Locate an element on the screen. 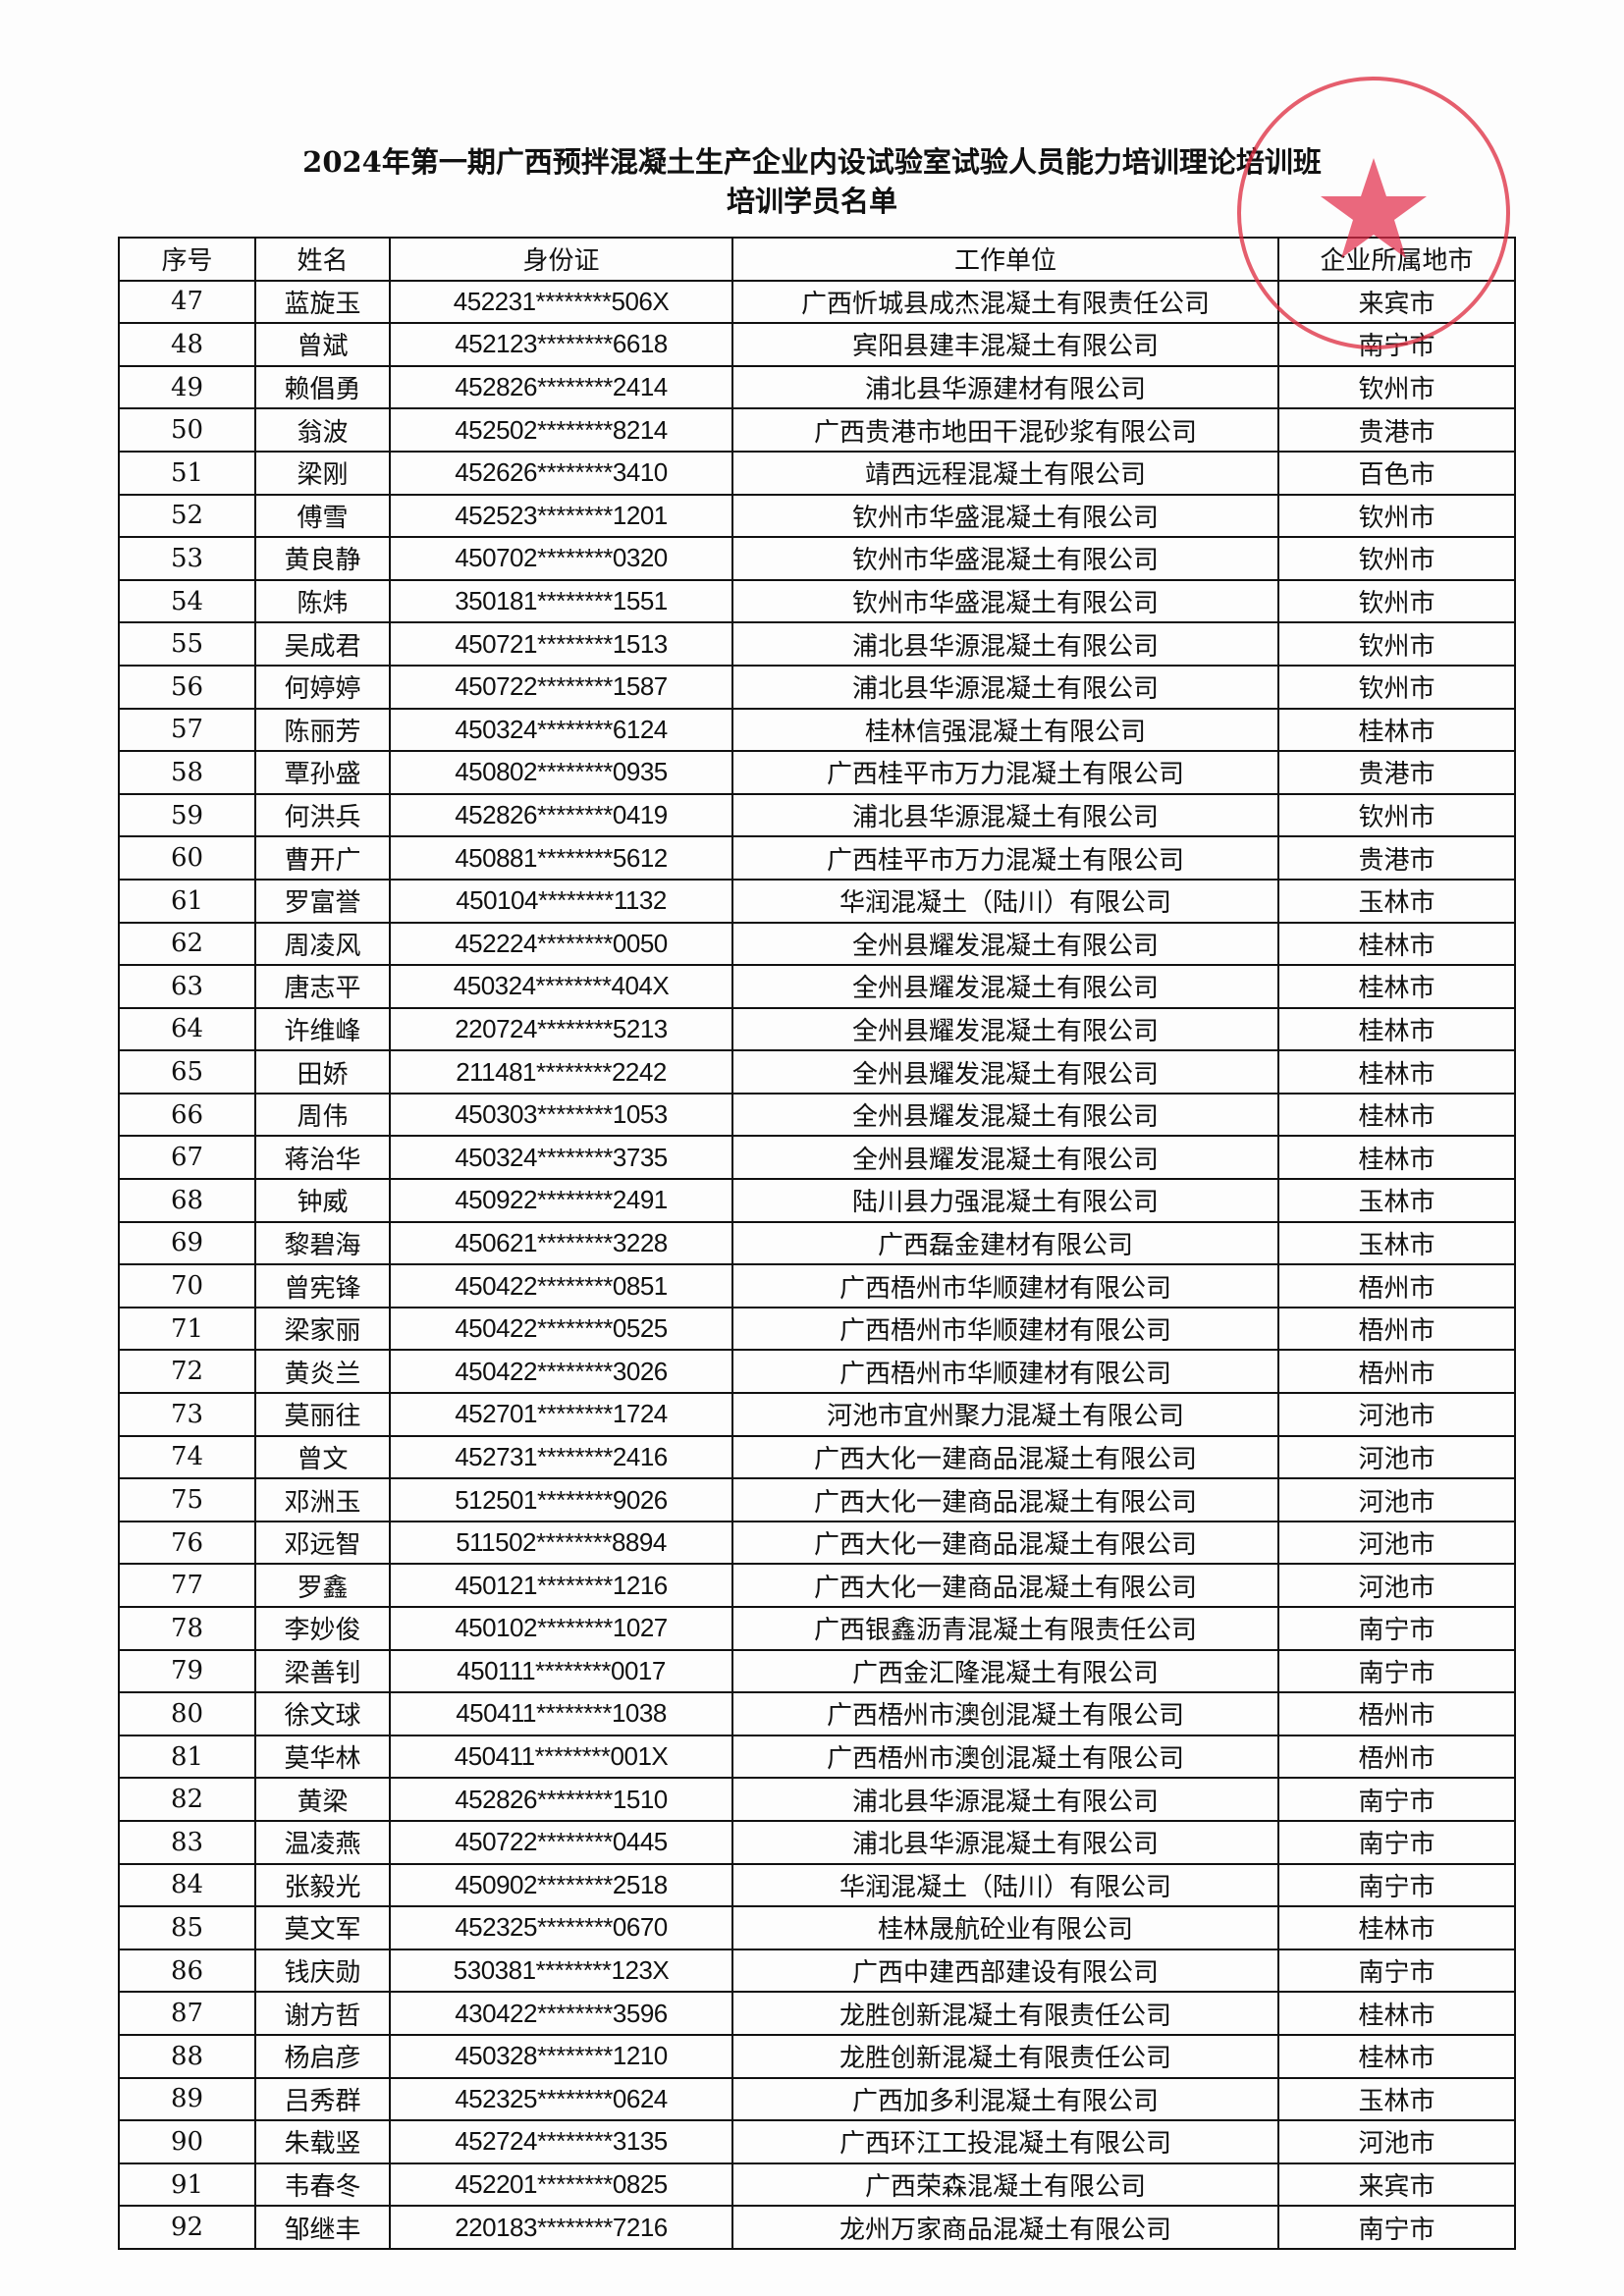 The height and width of the screenshot is (2296, 1624). document-subtitle: 培训学员名单 is located at coordinates (811, 201).